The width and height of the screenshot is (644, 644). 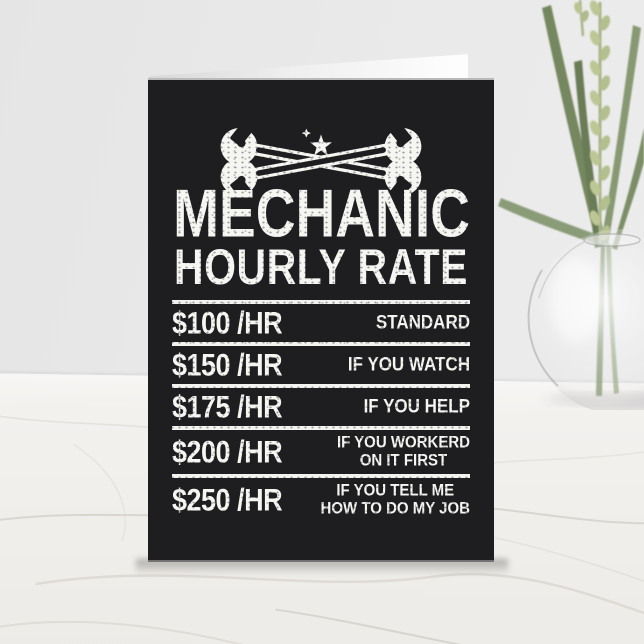 What do you see at coordinates (227, 499) in the screenshot?
I see `rate-price: $250 /HR` at bounding box center [227, 499].